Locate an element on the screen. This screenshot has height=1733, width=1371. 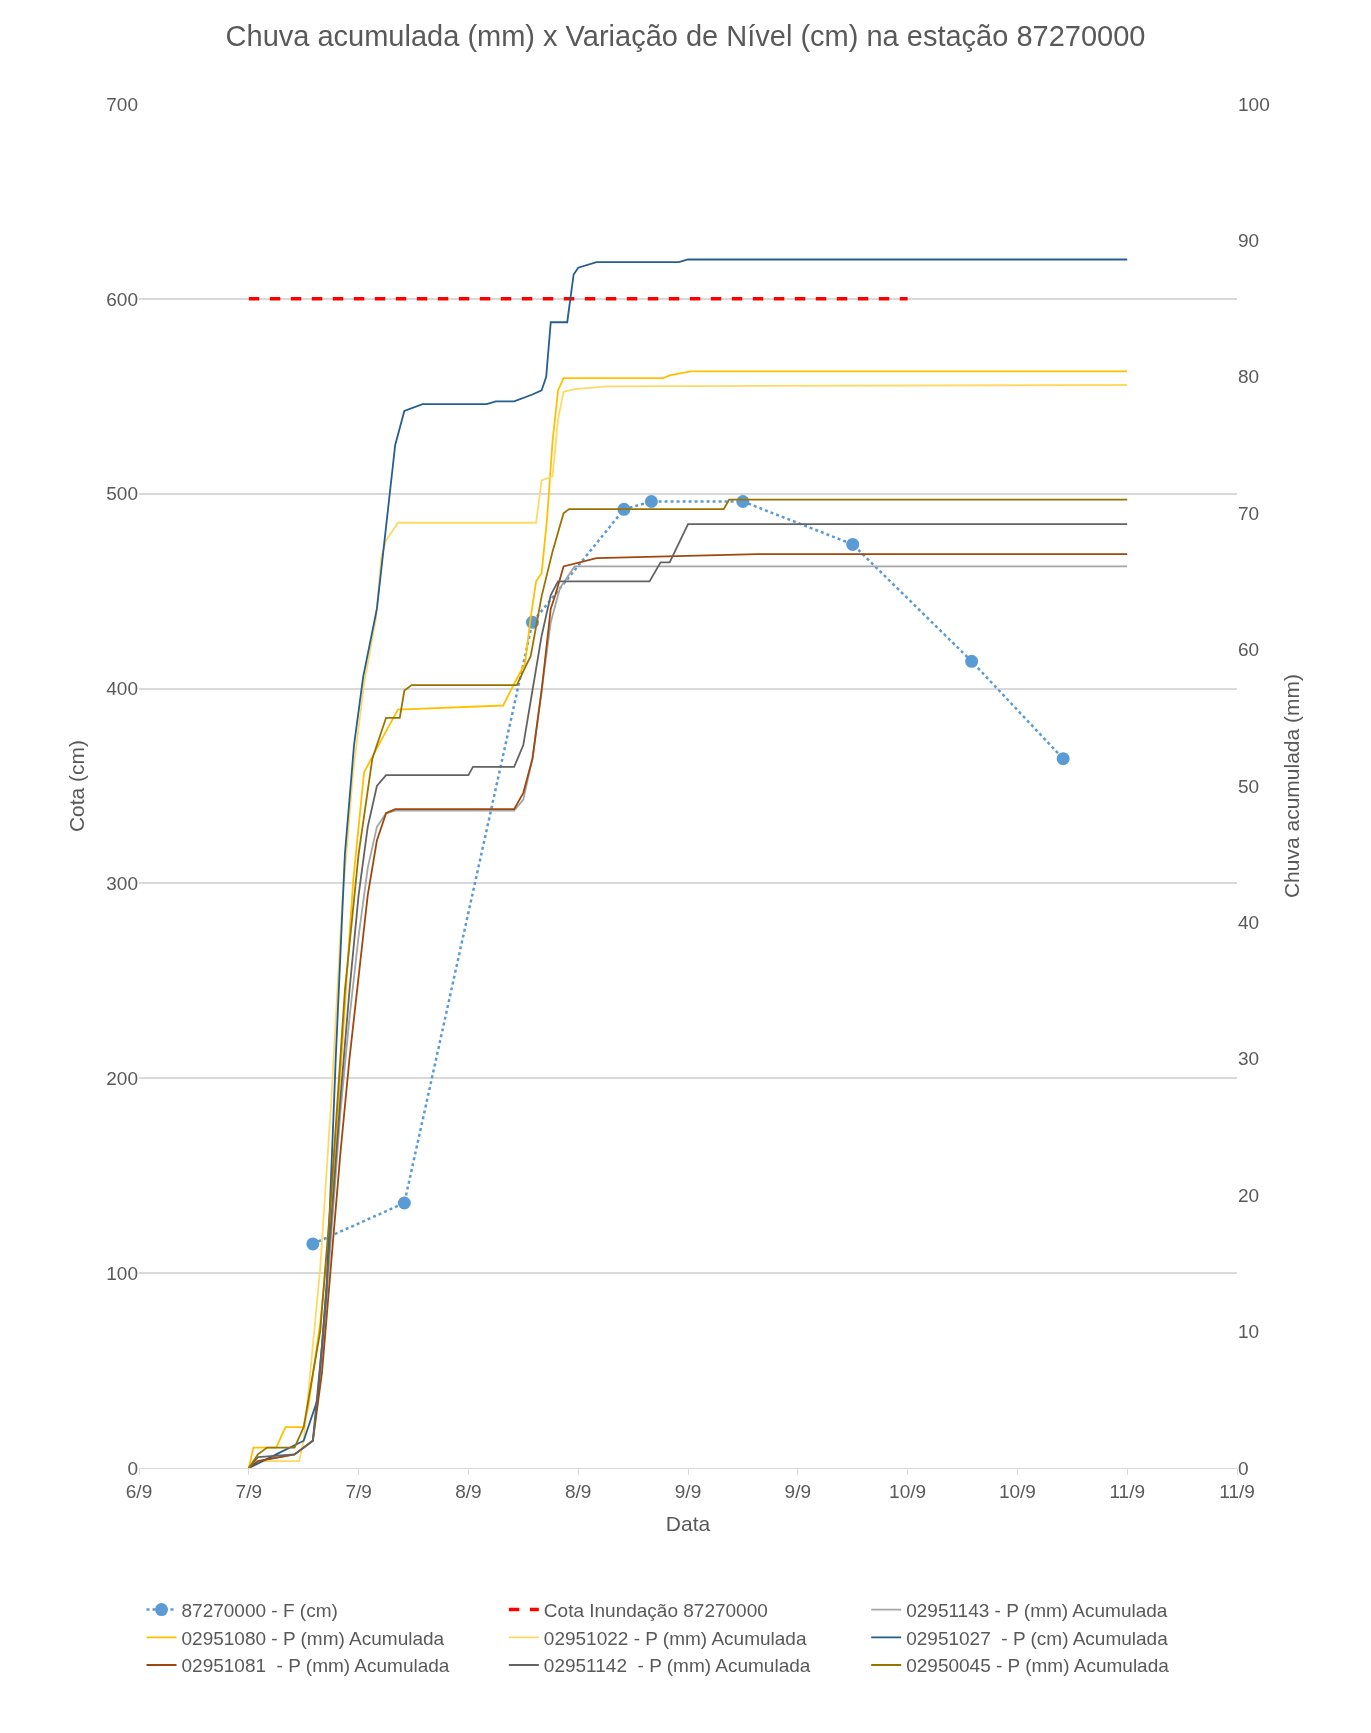
legend-label: 02951080 - P (mm) Acumulada is located at coordinates (313, 1638).